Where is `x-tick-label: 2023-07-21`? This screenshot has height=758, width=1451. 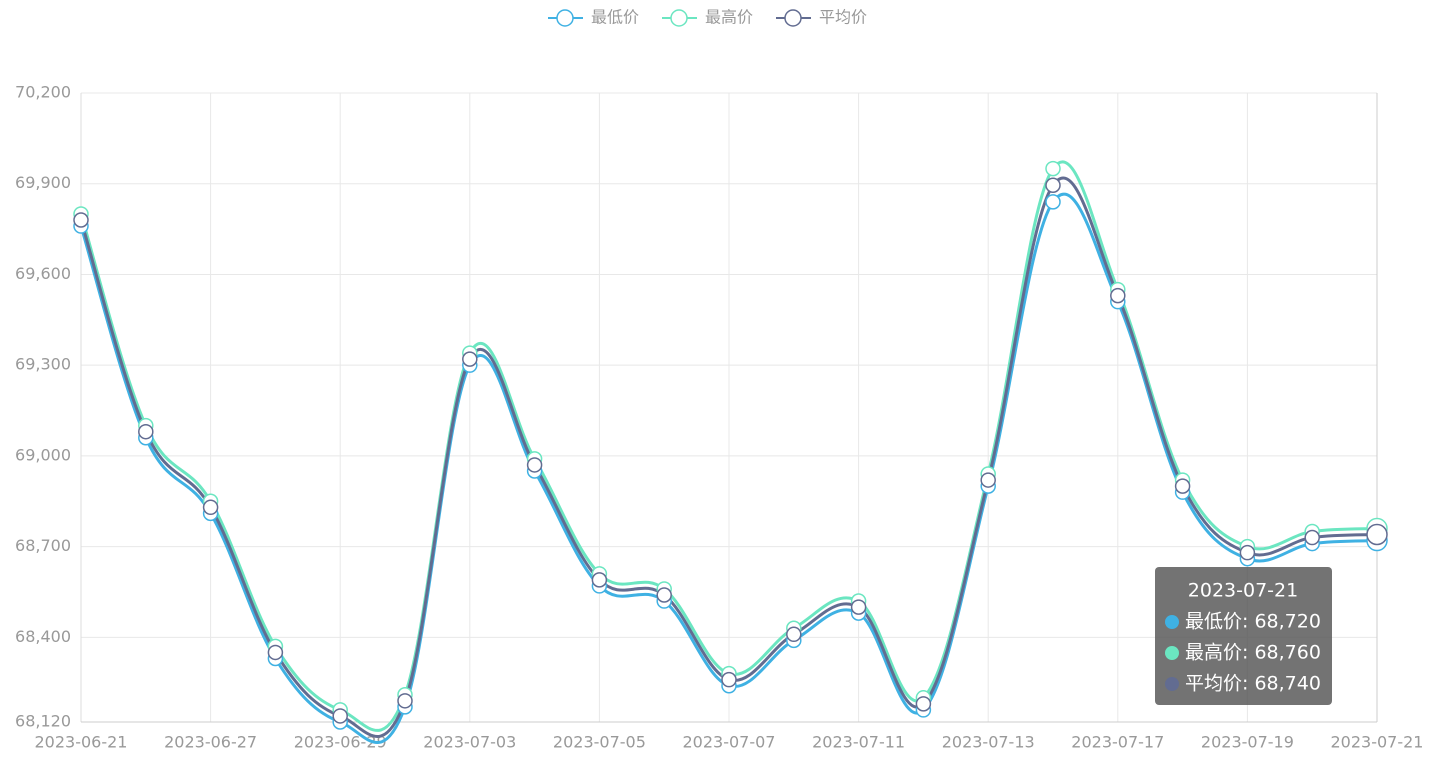
x-tick-label: 2023-07-21 is located at coordinates (1377, 742).